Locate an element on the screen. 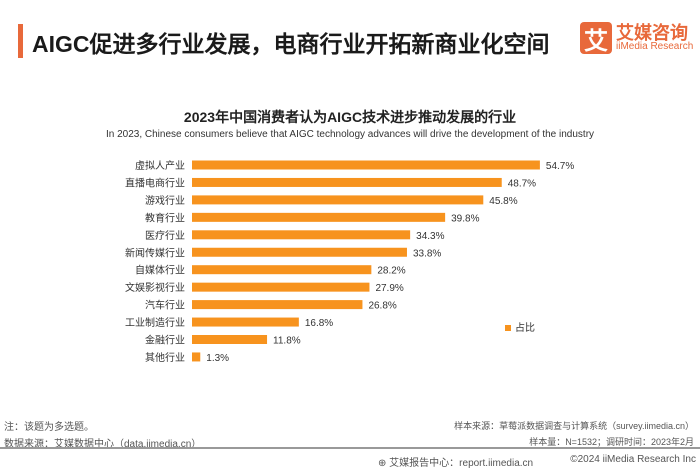 Image resolution: width=700 pixels, height=470 pixels. sample-source: 样本来源：草莓派数据调查与计算系统（survey.iimedia.cn） is located at coordinates (574, 426).